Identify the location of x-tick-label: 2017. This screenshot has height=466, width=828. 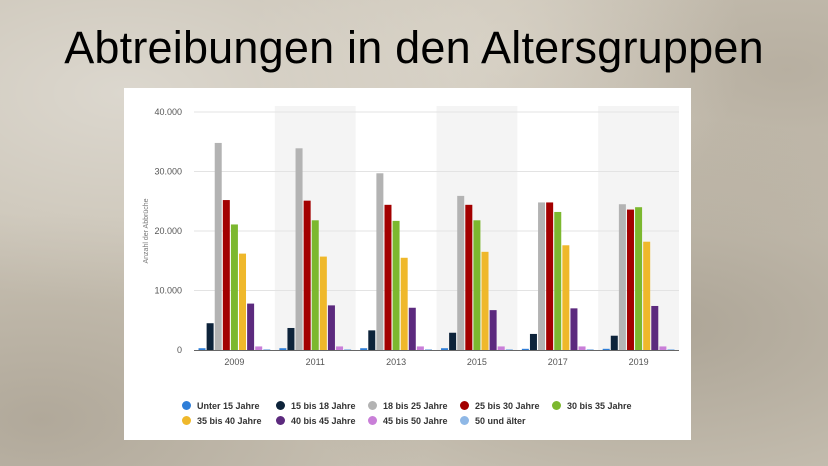
(558, 362).